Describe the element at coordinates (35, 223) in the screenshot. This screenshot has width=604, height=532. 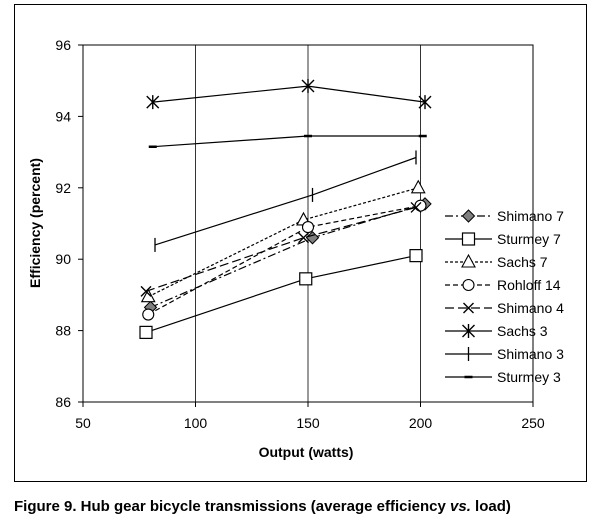
I see `y-axis-label: Efficiency (percent)` at that location.